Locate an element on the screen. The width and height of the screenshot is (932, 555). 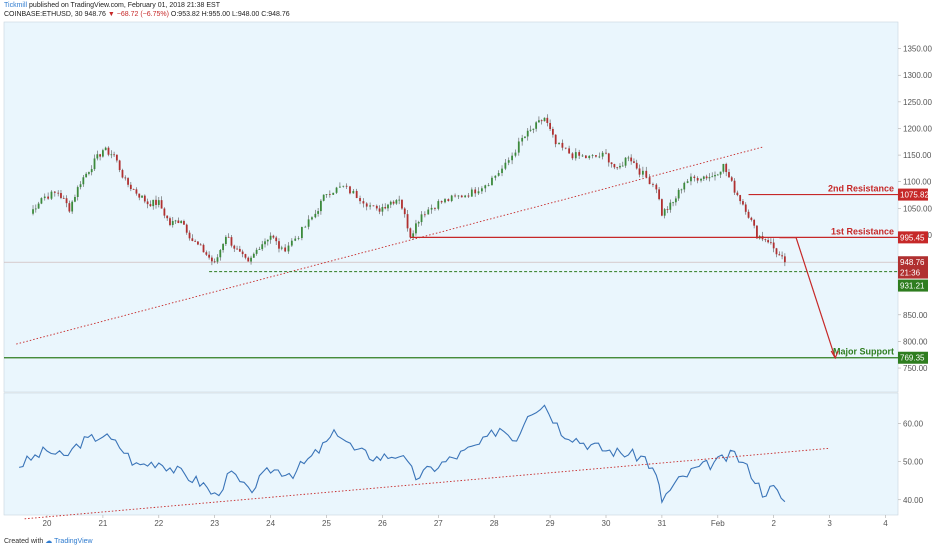
tag-support: 931.21 is located at coordinates (912, 286).